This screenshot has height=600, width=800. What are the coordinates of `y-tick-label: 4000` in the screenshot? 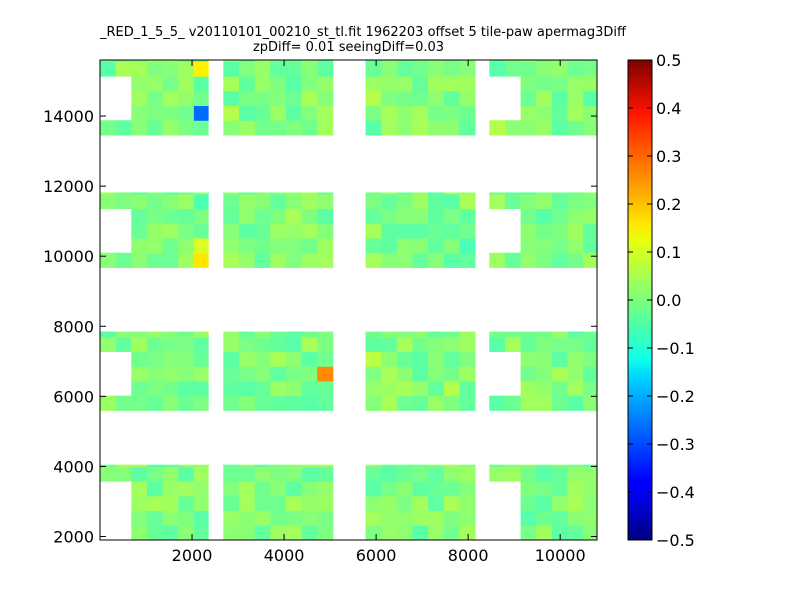 It's located at (73, 466).